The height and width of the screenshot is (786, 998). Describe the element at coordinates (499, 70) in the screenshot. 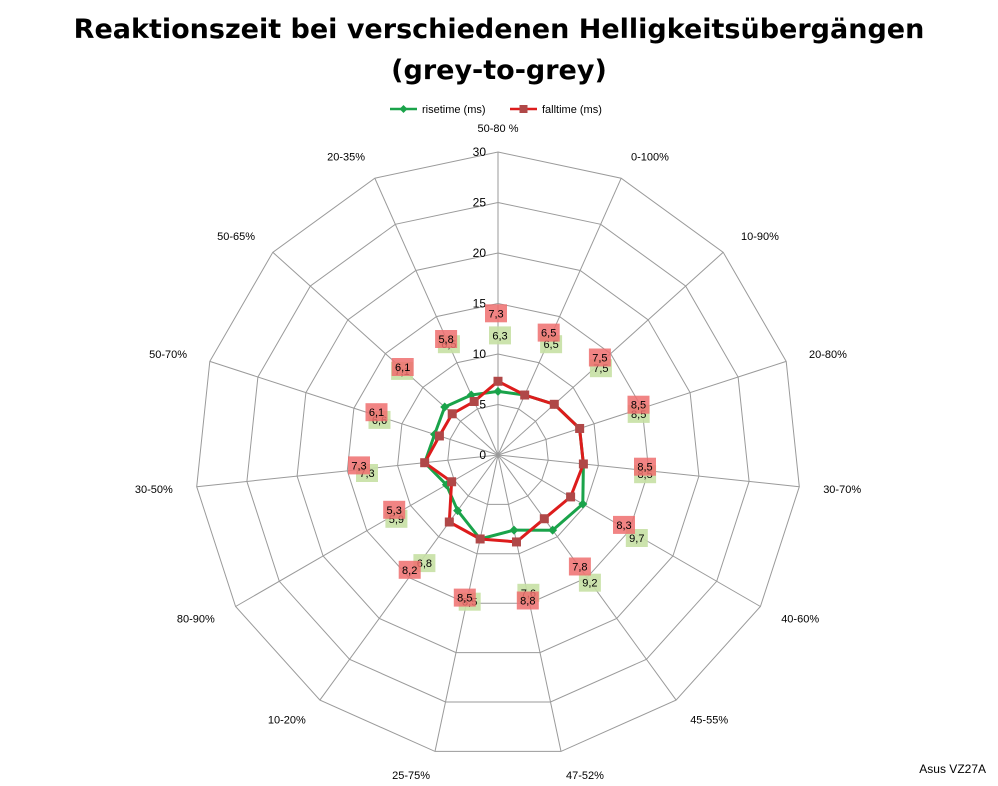

I see `chart-title-line2: (grey-to-grey)` at that location.